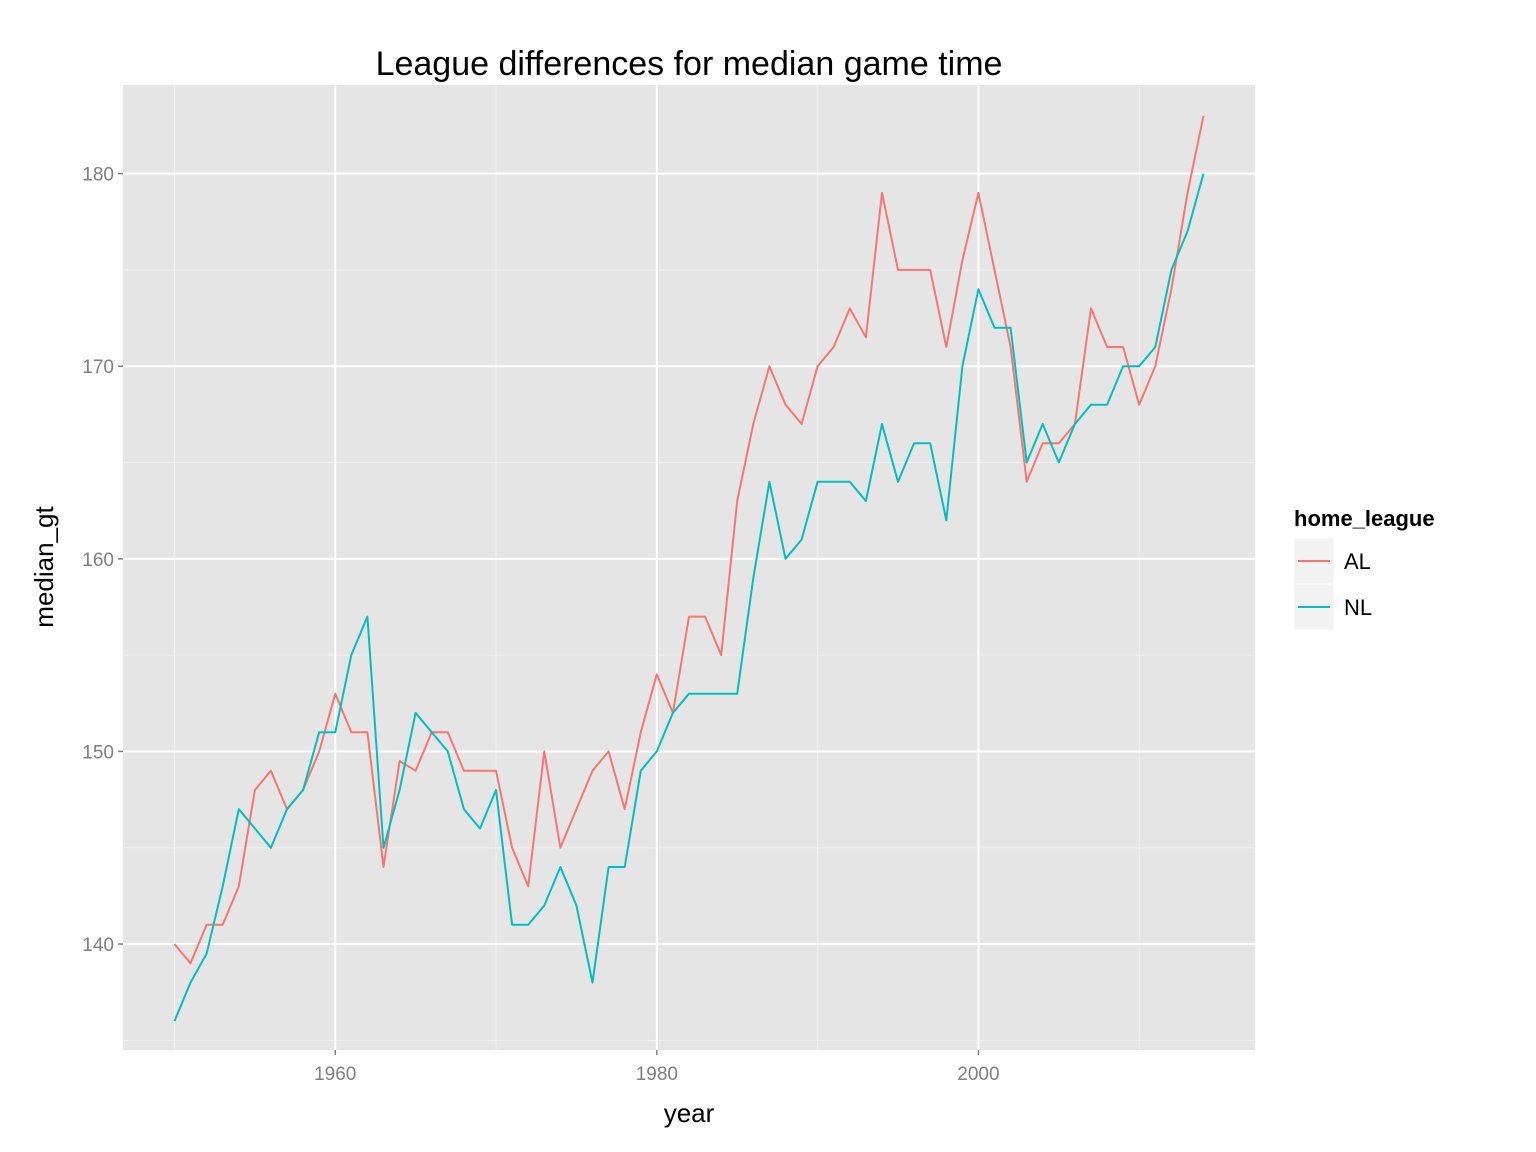  I want to click on y-tick-label: 140, so click(98, 945).